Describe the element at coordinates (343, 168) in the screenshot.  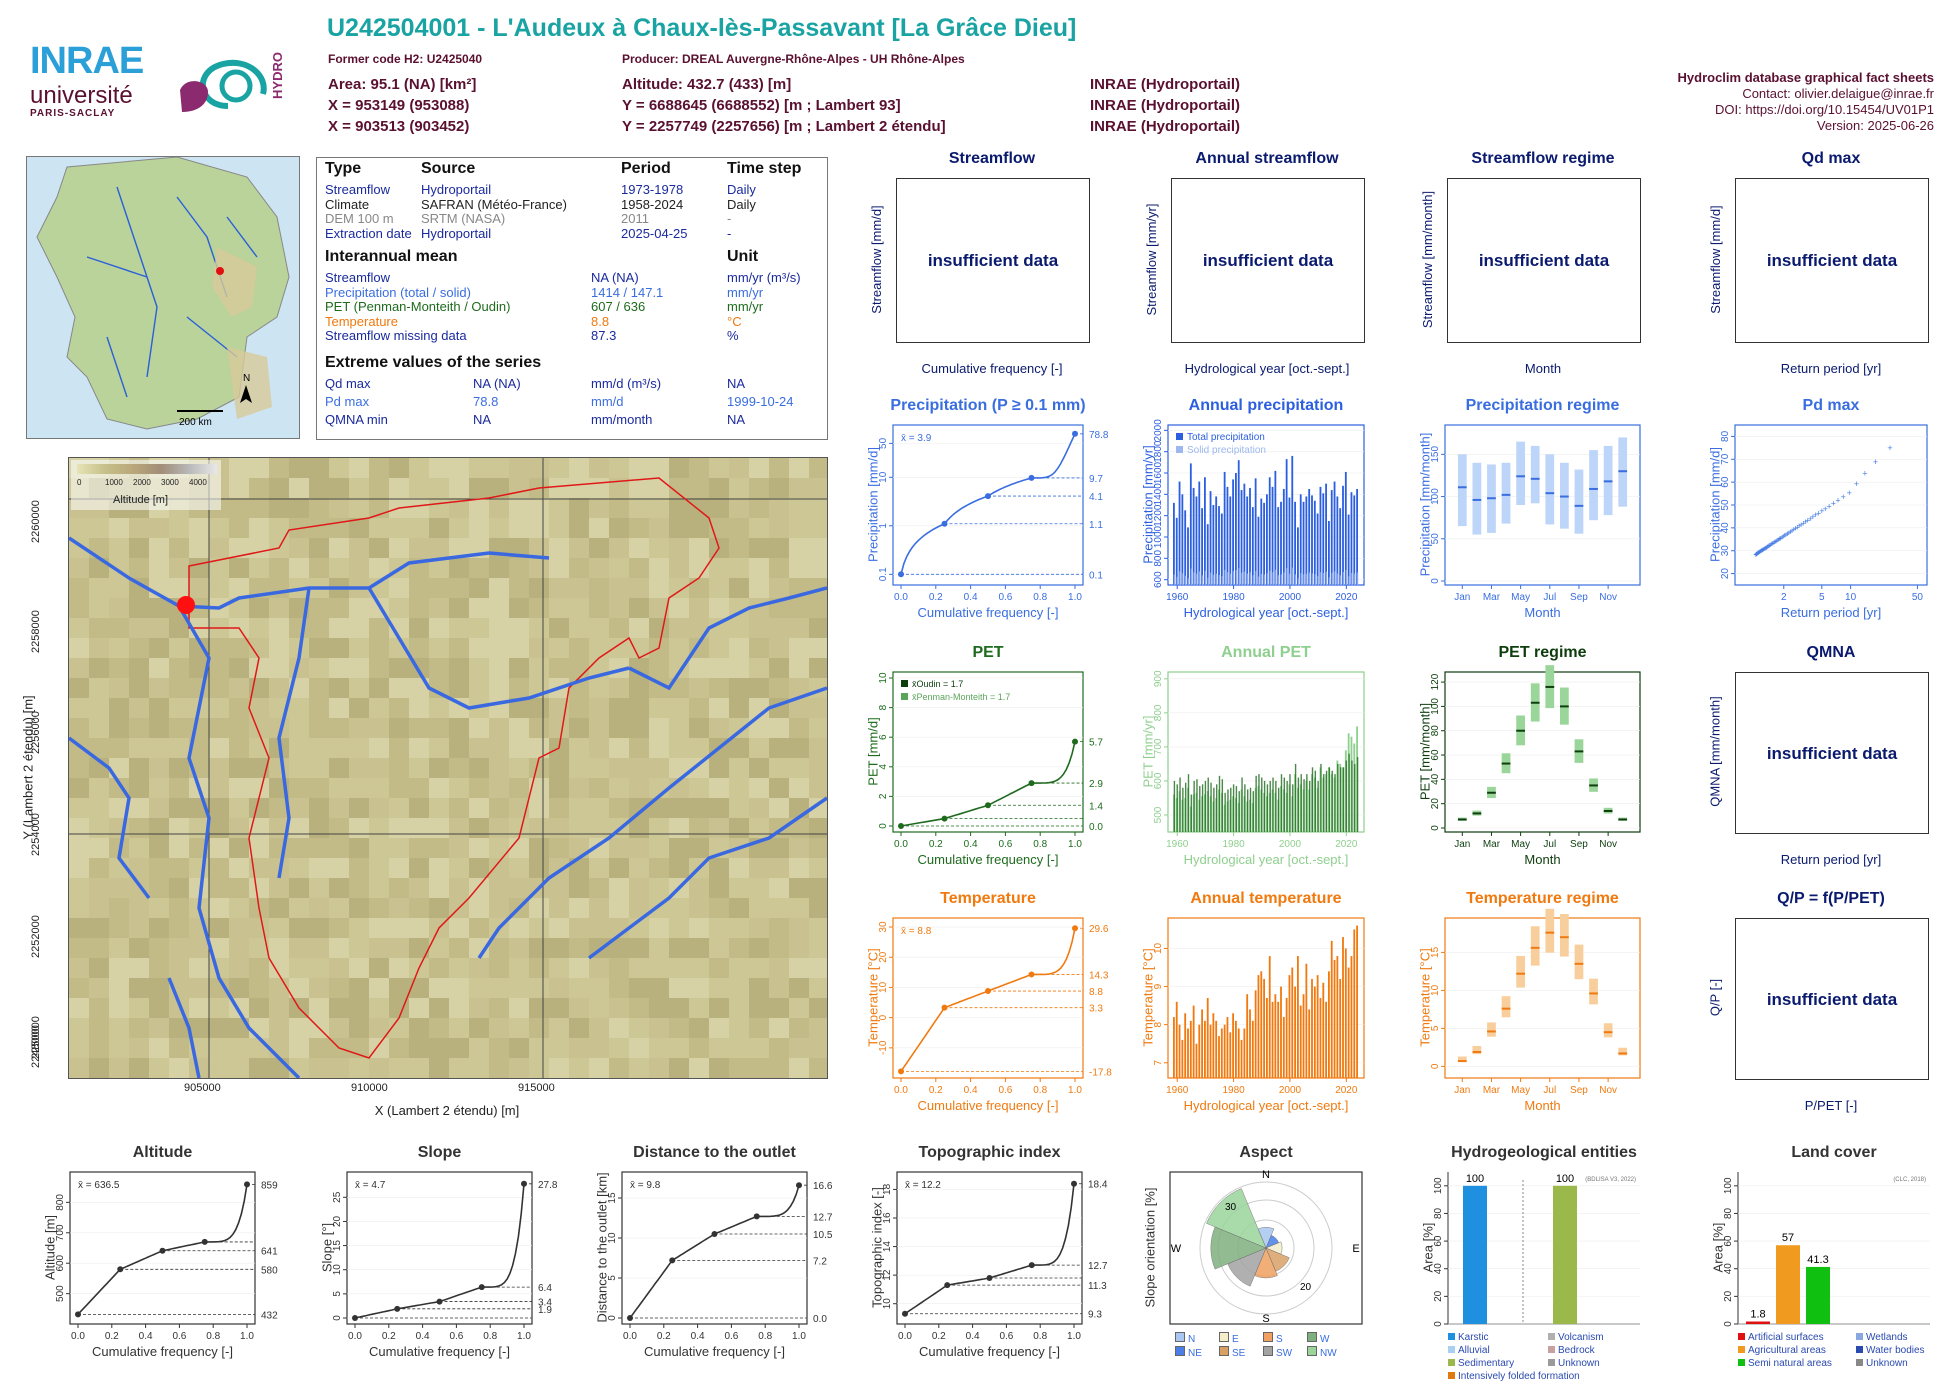
I see `header-type: Type` at that location.